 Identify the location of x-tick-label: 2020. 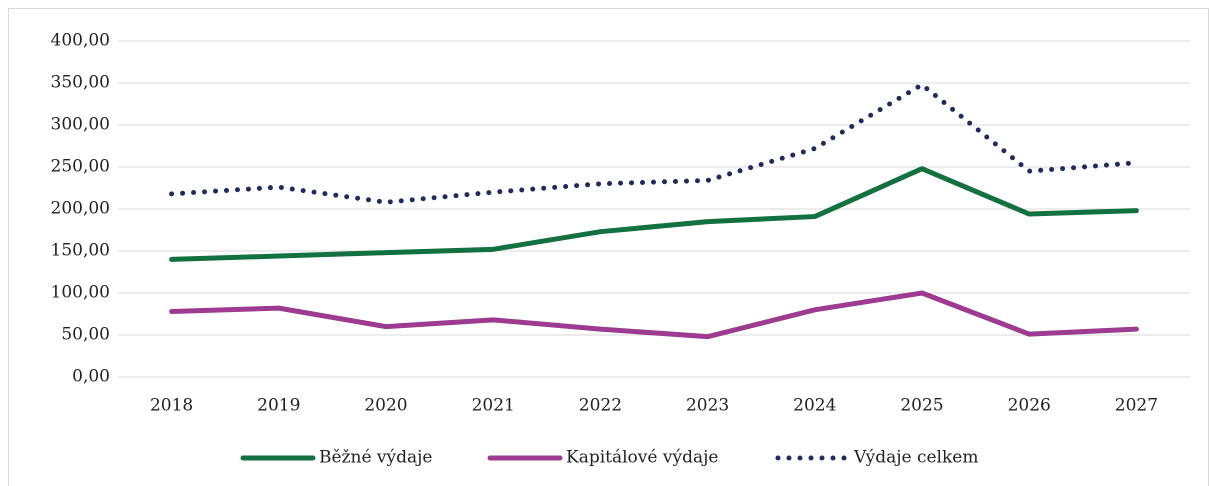
(385, 406).